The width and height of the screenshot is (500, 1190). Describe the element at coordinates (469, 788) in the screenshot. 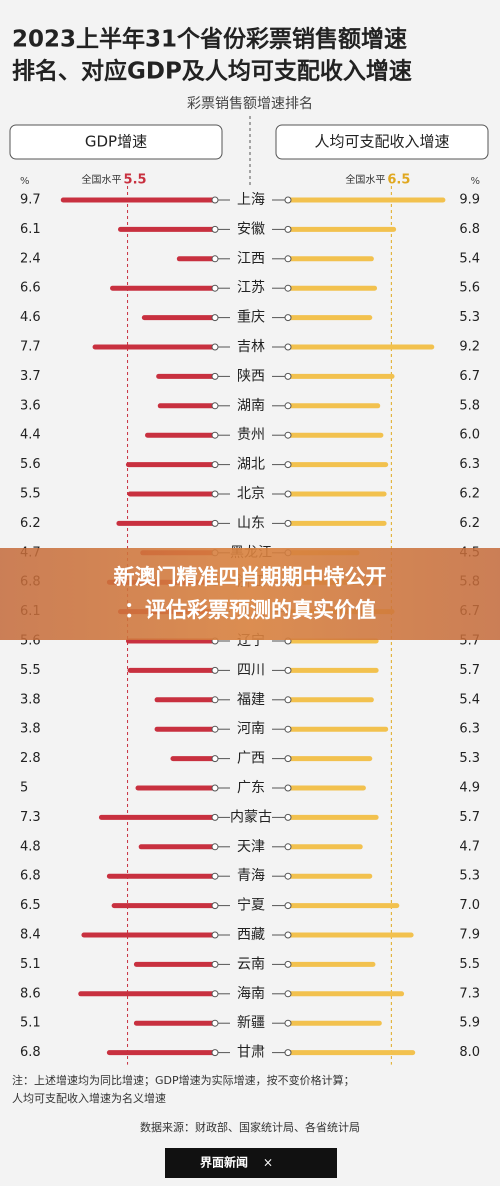

I see `value-label: 4.9` at that location.